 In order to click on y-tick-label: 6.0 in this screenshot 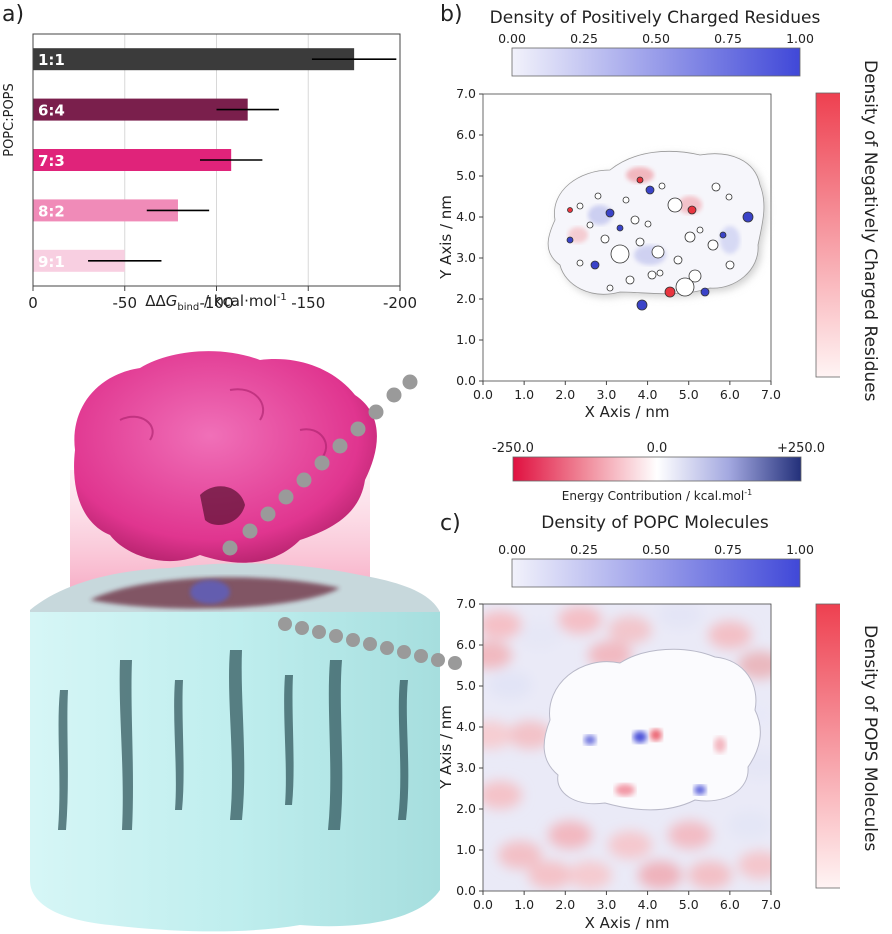, I will do `click(466, 134)`.